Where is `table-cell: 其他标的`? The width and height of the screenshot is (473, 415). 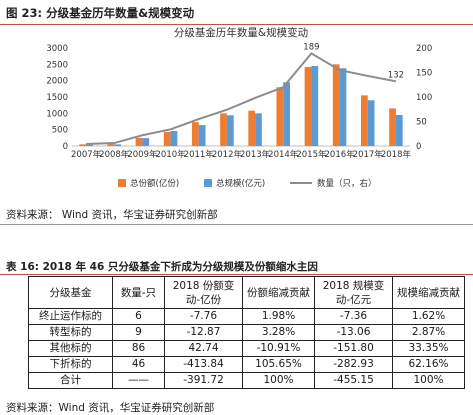
table-cell: 其他标的 is located at coordinates (70, 348).